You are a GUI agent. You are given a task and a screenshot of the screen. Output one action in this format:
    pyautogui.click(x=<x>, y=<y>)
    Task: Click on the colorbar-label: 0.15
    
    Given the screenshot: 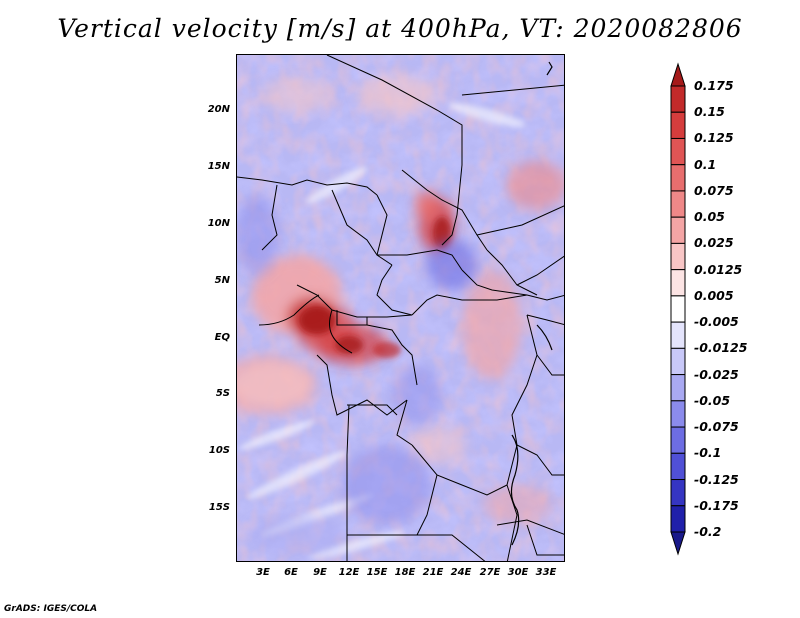 What is the action you would take?
    pyautogui.click(x=709, y=112)
    